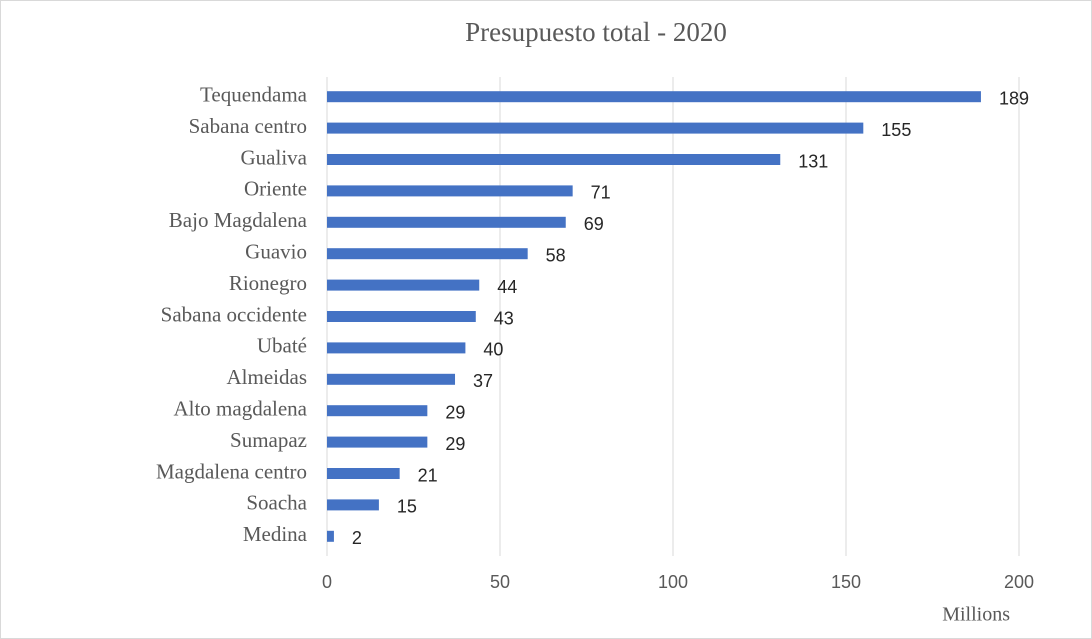 This screenshot has height=639, width=1092. I want to click on x-tick-label: 150, so click(846, 582).